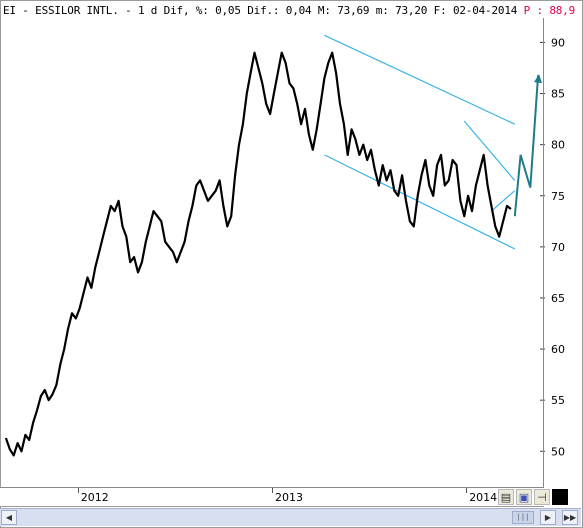 The height and width of the screenshot is (528, 583). Describe the element at coordinates (489, 150) in the screenshot. I see `short-channel-upper-line` at that location.